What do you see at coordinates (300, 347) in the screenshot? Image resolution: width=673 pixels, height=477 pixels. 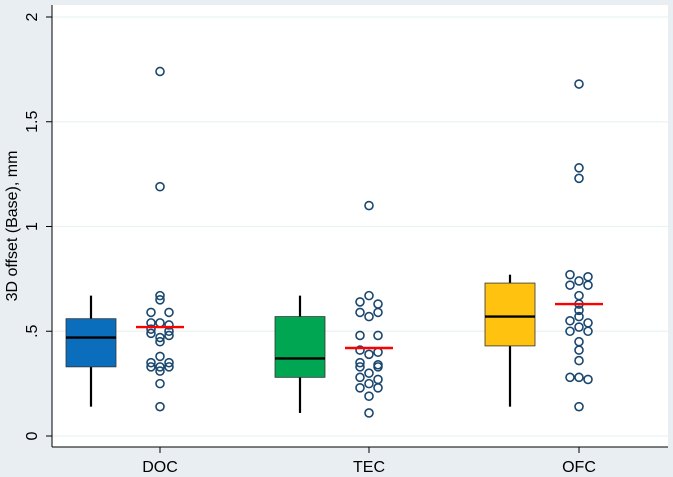 I see `box-tec` at bounding box center [300, 347].